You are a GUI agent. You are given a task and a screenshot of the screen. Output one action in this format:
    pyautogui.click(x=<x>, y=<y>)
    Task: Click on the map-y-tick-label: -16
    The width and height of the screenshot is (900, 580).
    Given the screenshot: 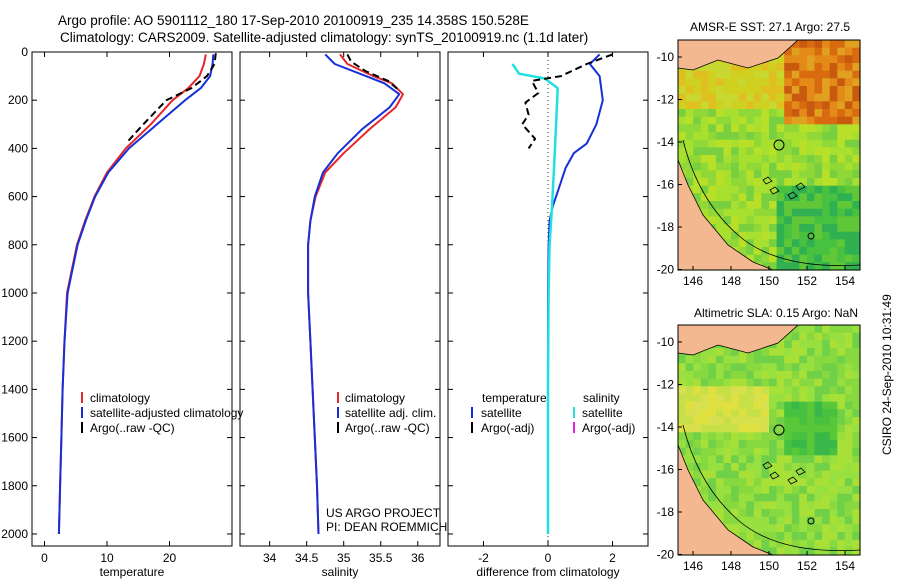 What is the action you would take?
    pyautogui.click(x=666, y=185)
    